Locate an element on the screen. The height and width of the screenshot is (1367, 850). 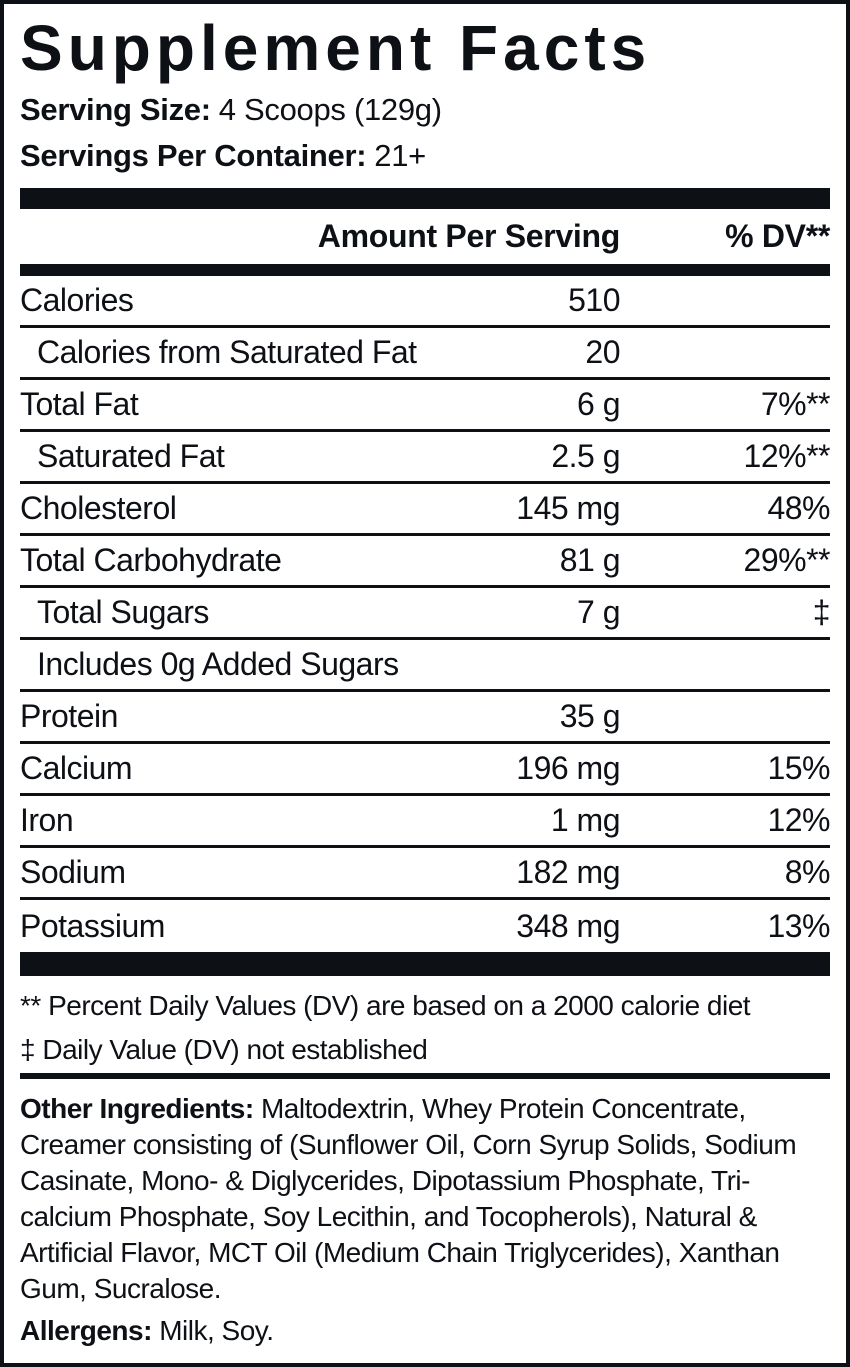
table-row-potassium: Potassium 348 mg 13% is located at coordinates (425, 926).